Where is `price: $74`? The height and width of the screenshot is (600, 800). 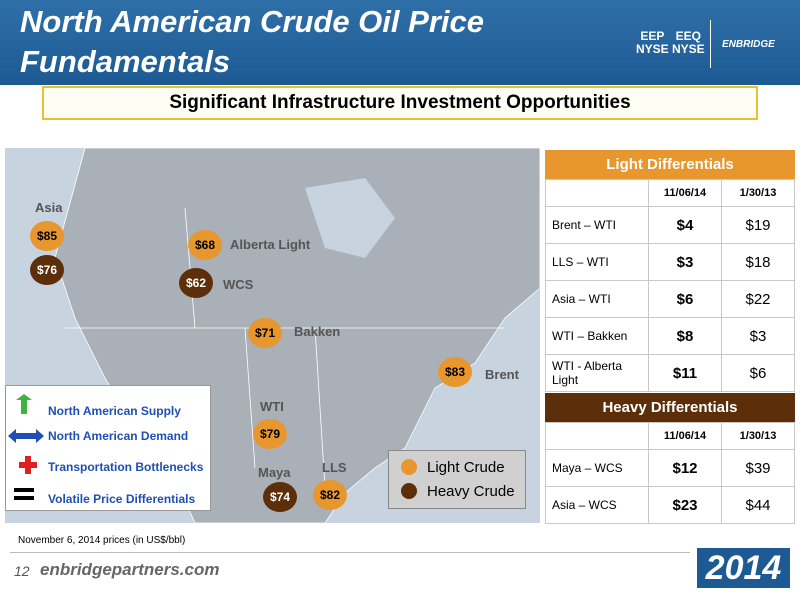
price: $74 is located at coordinates (280, 497).